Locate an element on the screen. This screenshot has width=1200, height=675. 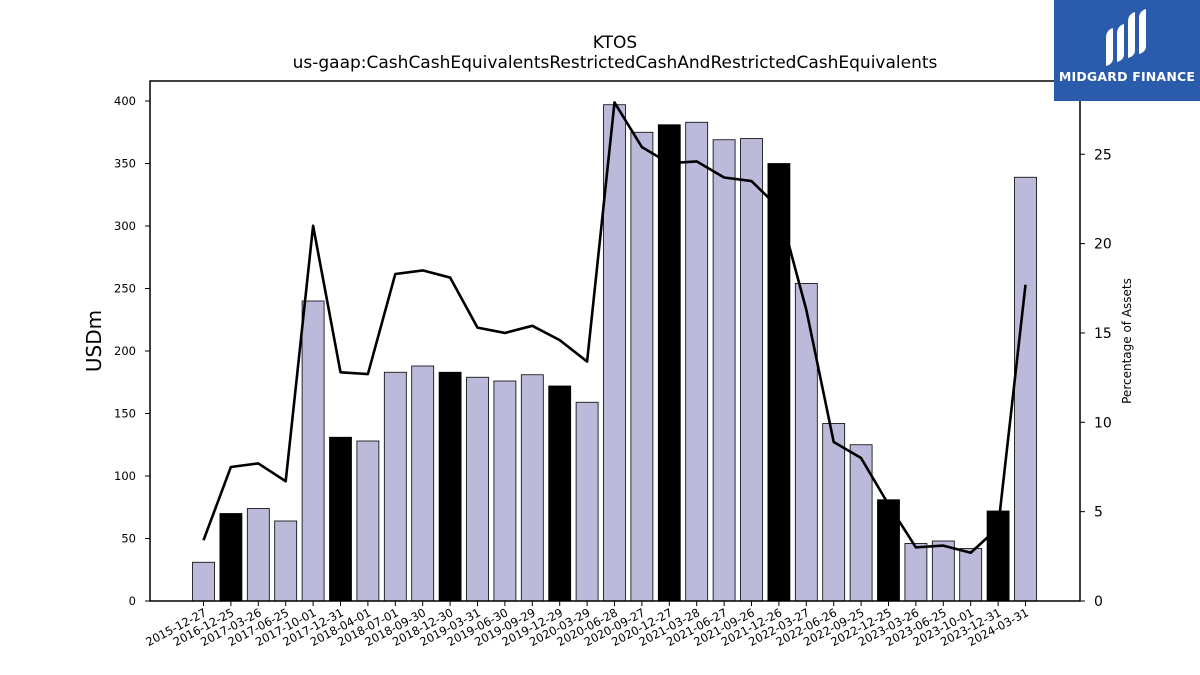
y-tick-label: 250 is located at coordinates (125, 289).